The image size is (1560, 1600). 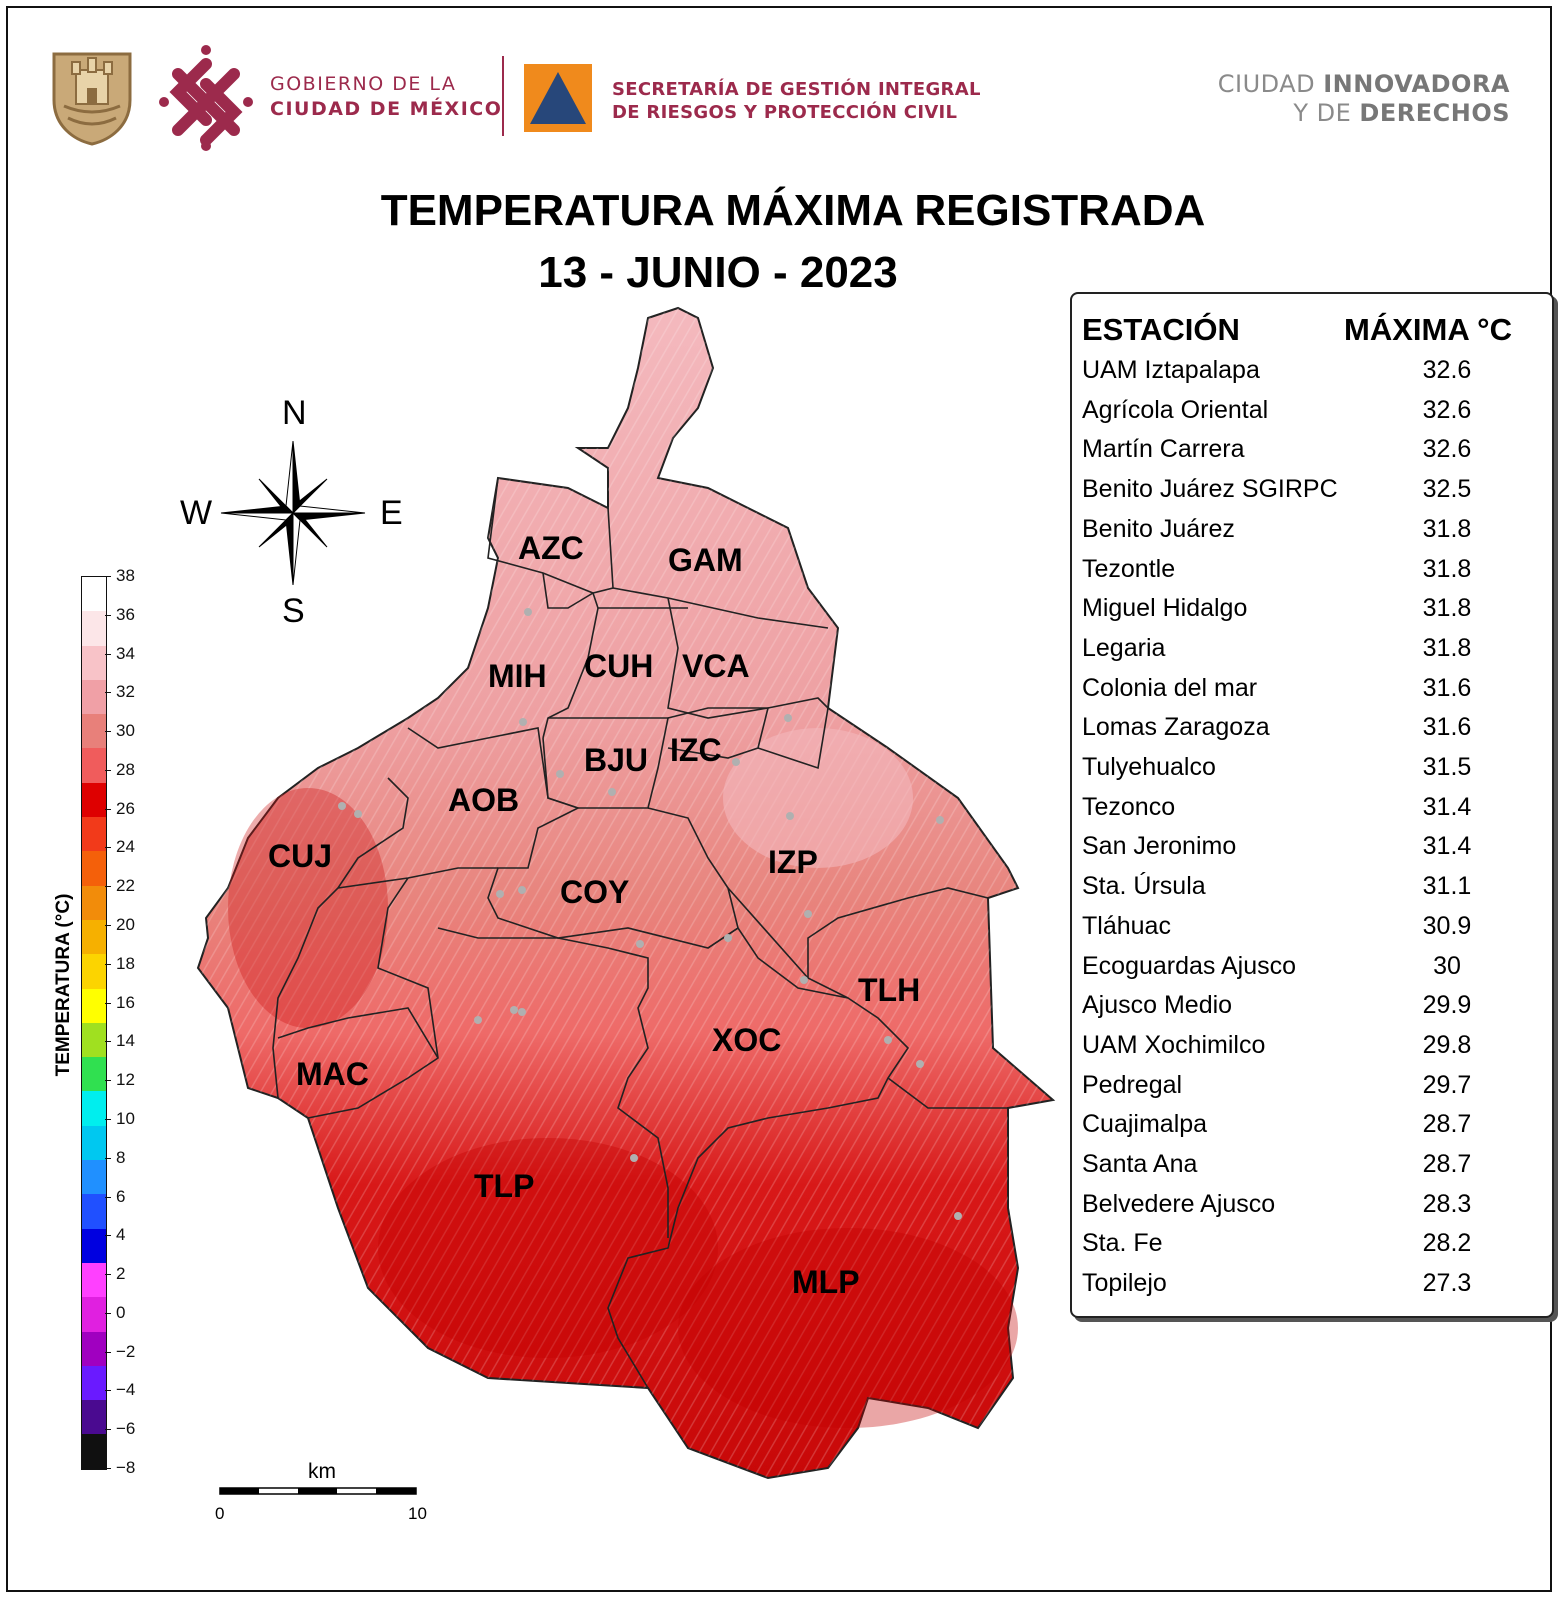 I want to click on borough-label-izp: IZP, so click(x=793, y=862).